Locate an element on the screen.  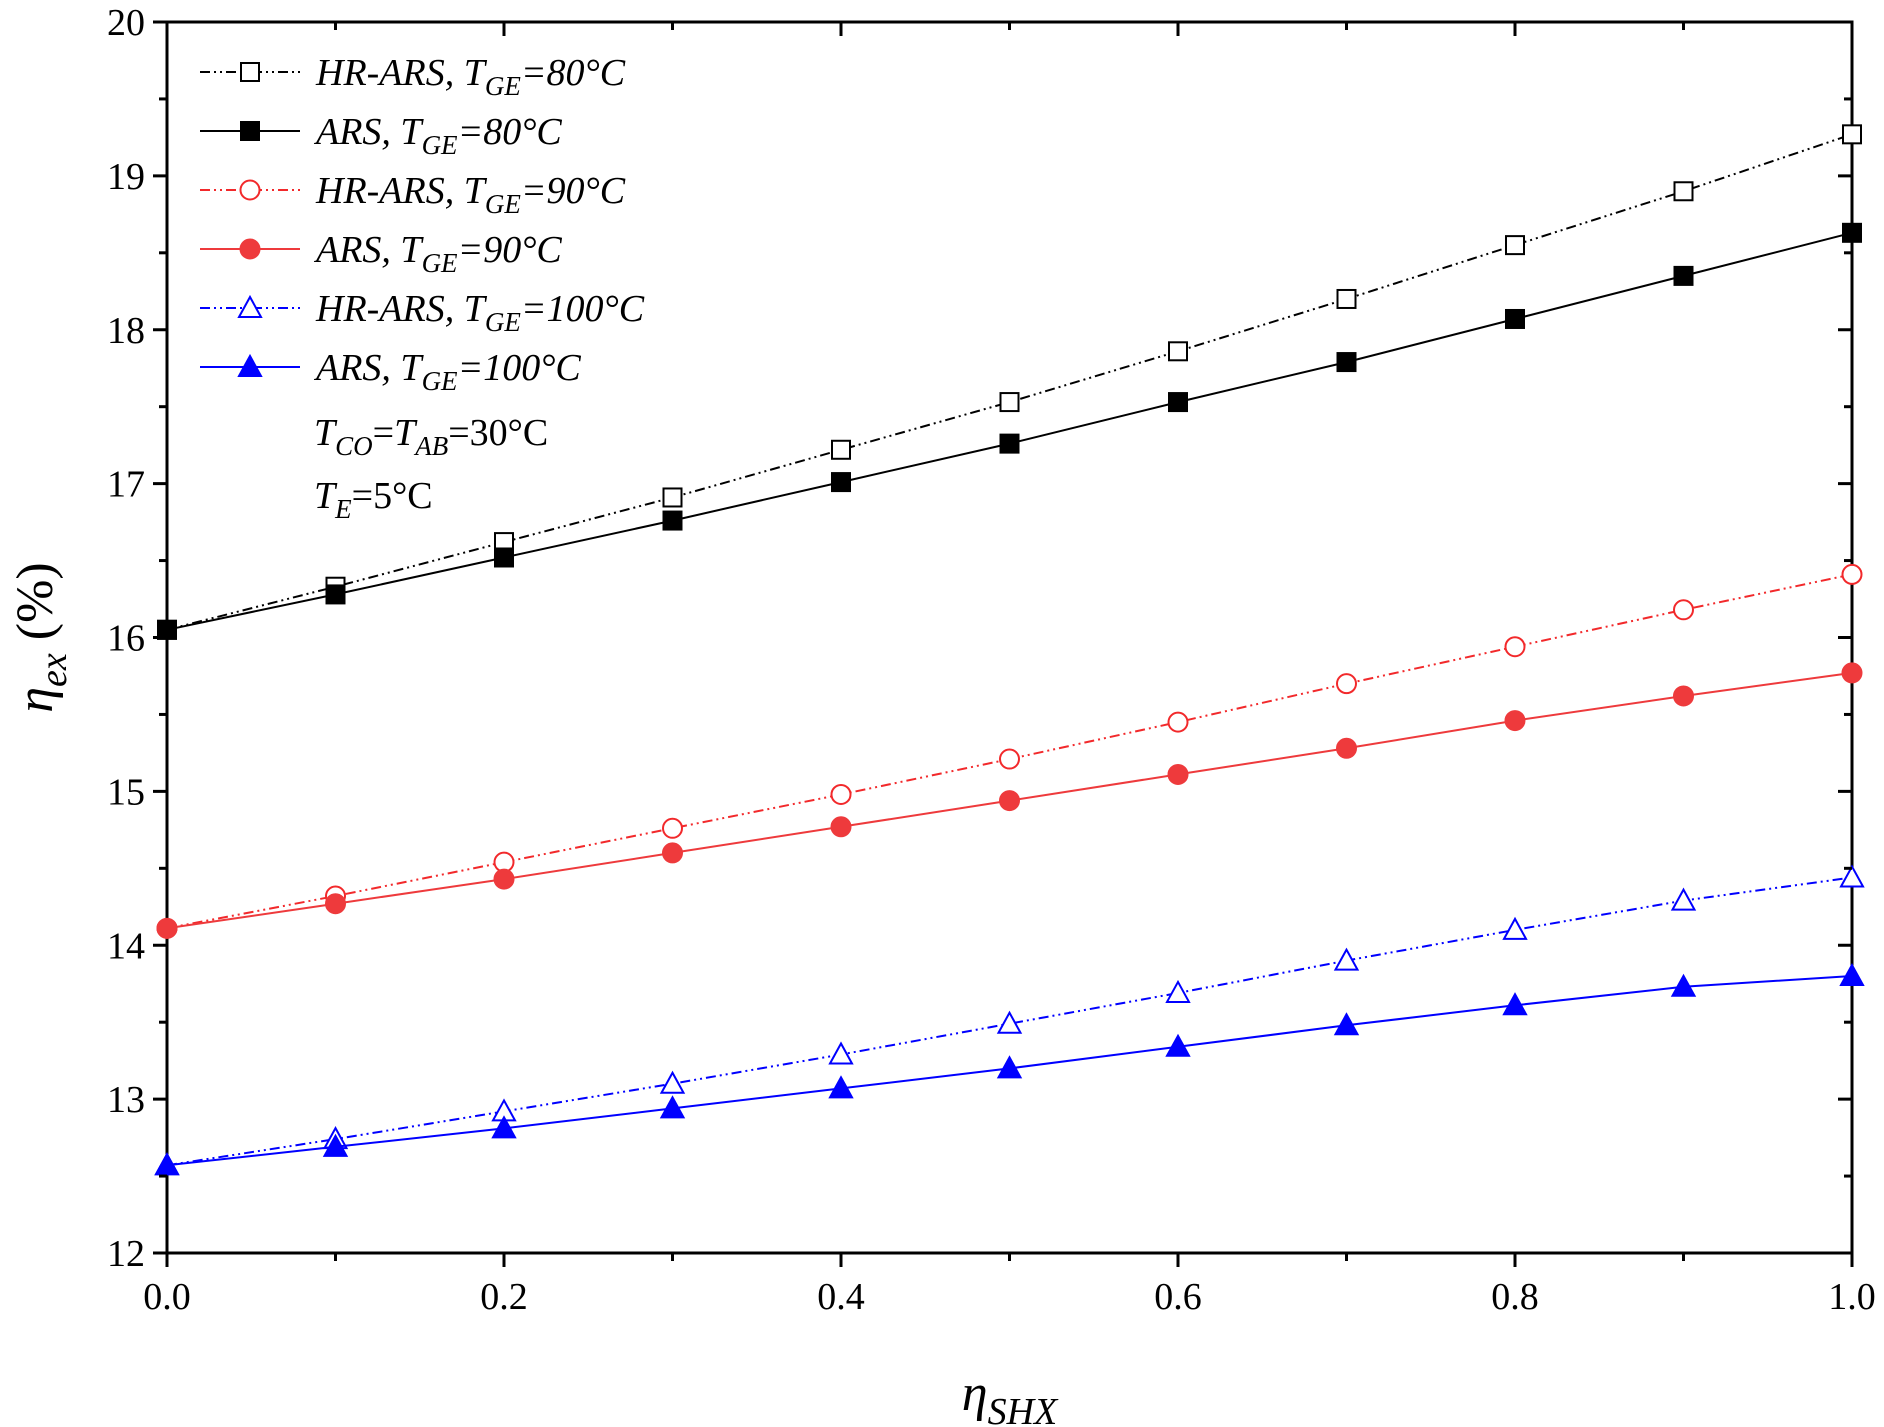
legend-item: ARS, TGE=90°C is located at coordinates (381, 253).